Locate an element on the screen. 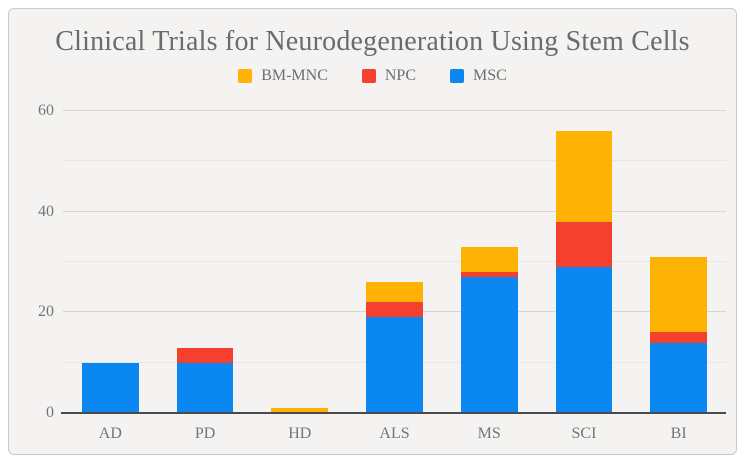 The height and width of the screenshot is (463, 745). legend-swatch-bm-mnc is located at coordinates (245, 76).